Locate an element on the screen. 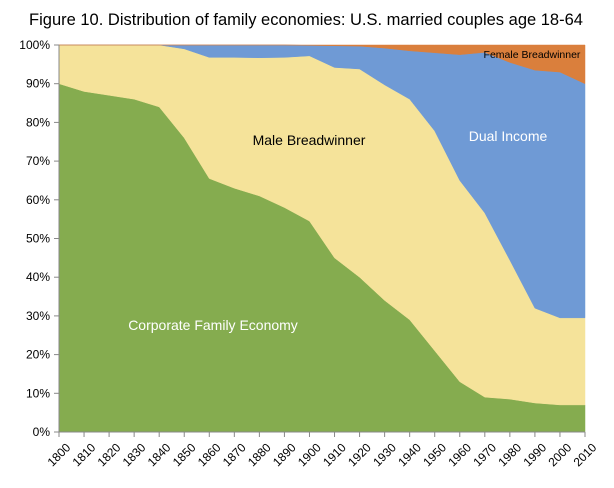 The height and width of the screenshot is (488, 614). x-tick-label: 1910 is located at coordinates (334, 454).